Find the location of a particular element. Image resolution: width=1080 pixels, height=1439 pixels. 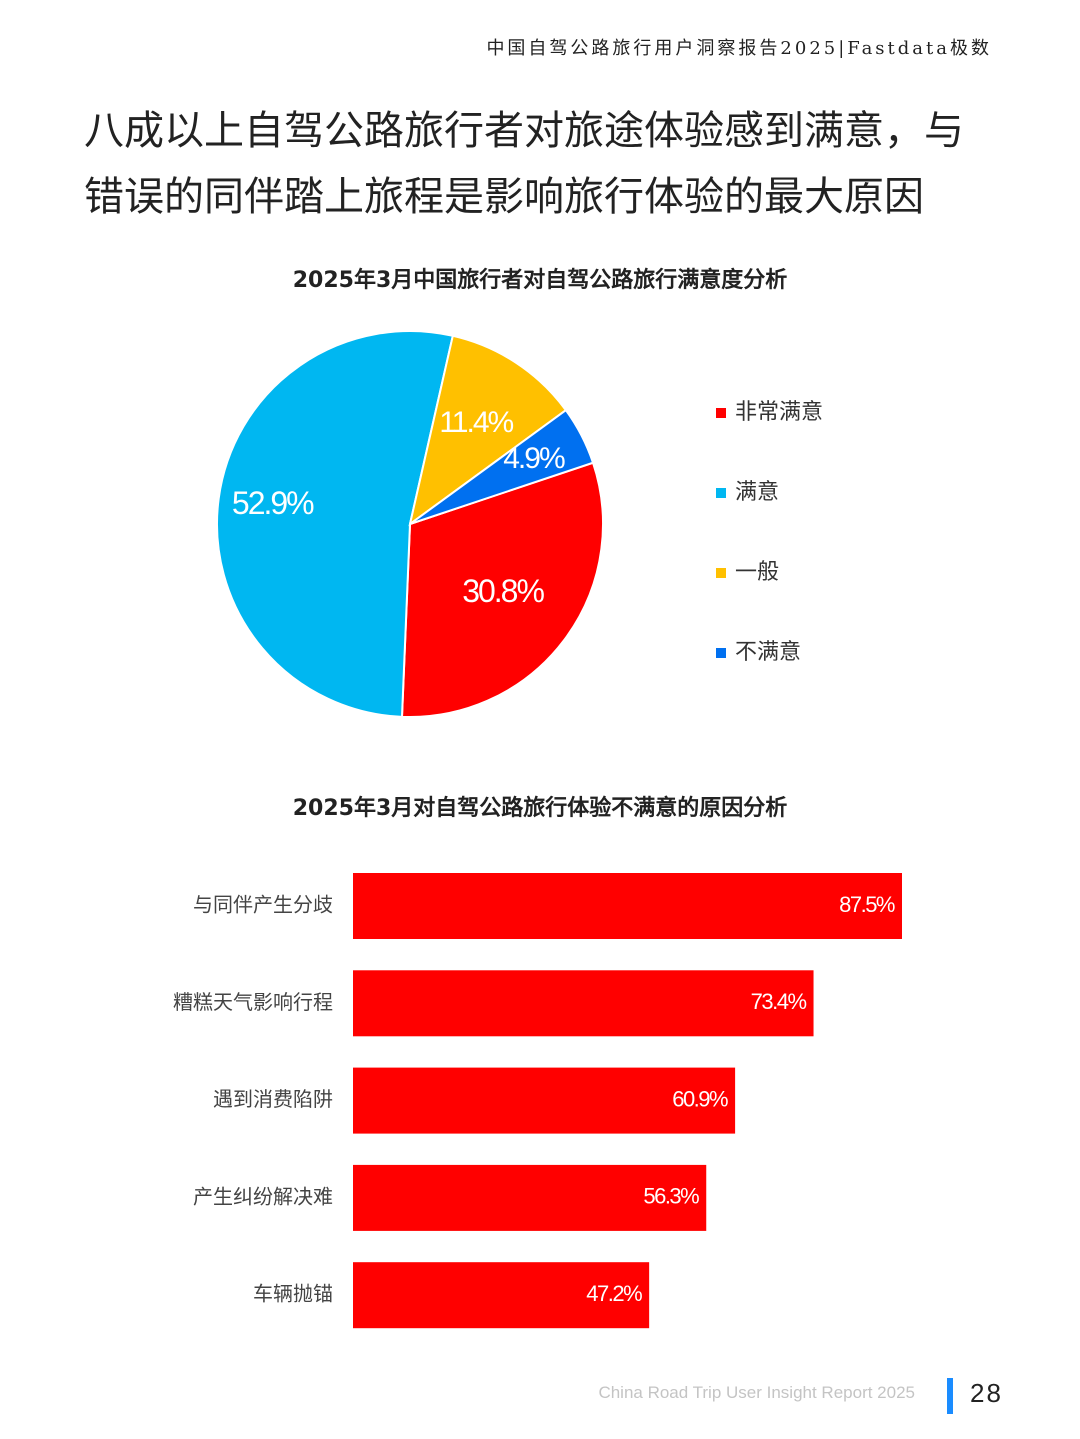

pie-slice-label-1: 30.8% is located at coordinates (503, 591).